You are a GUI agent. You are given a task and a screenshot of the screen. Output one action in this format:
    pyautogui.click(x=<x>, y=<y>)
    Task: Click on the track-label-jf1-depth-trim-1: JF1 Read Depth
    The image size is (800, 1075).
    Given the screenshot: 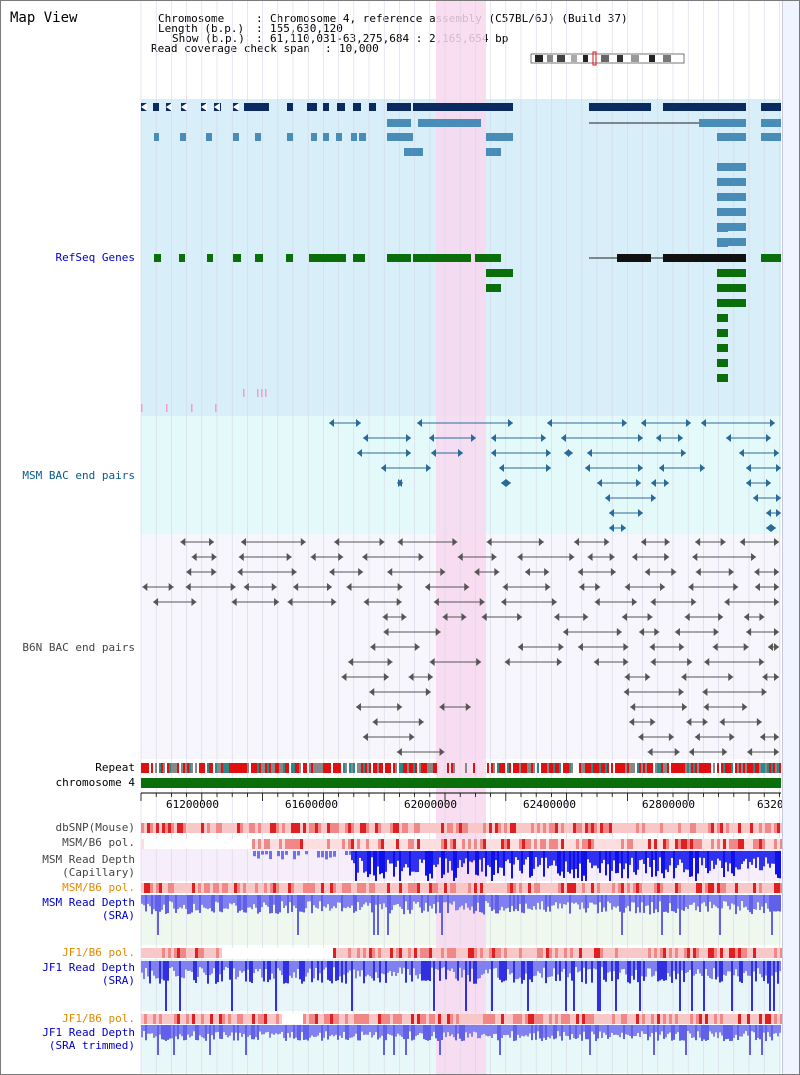 What is the action you would take?
    pyautogui.click(x=88, y=1032)
    